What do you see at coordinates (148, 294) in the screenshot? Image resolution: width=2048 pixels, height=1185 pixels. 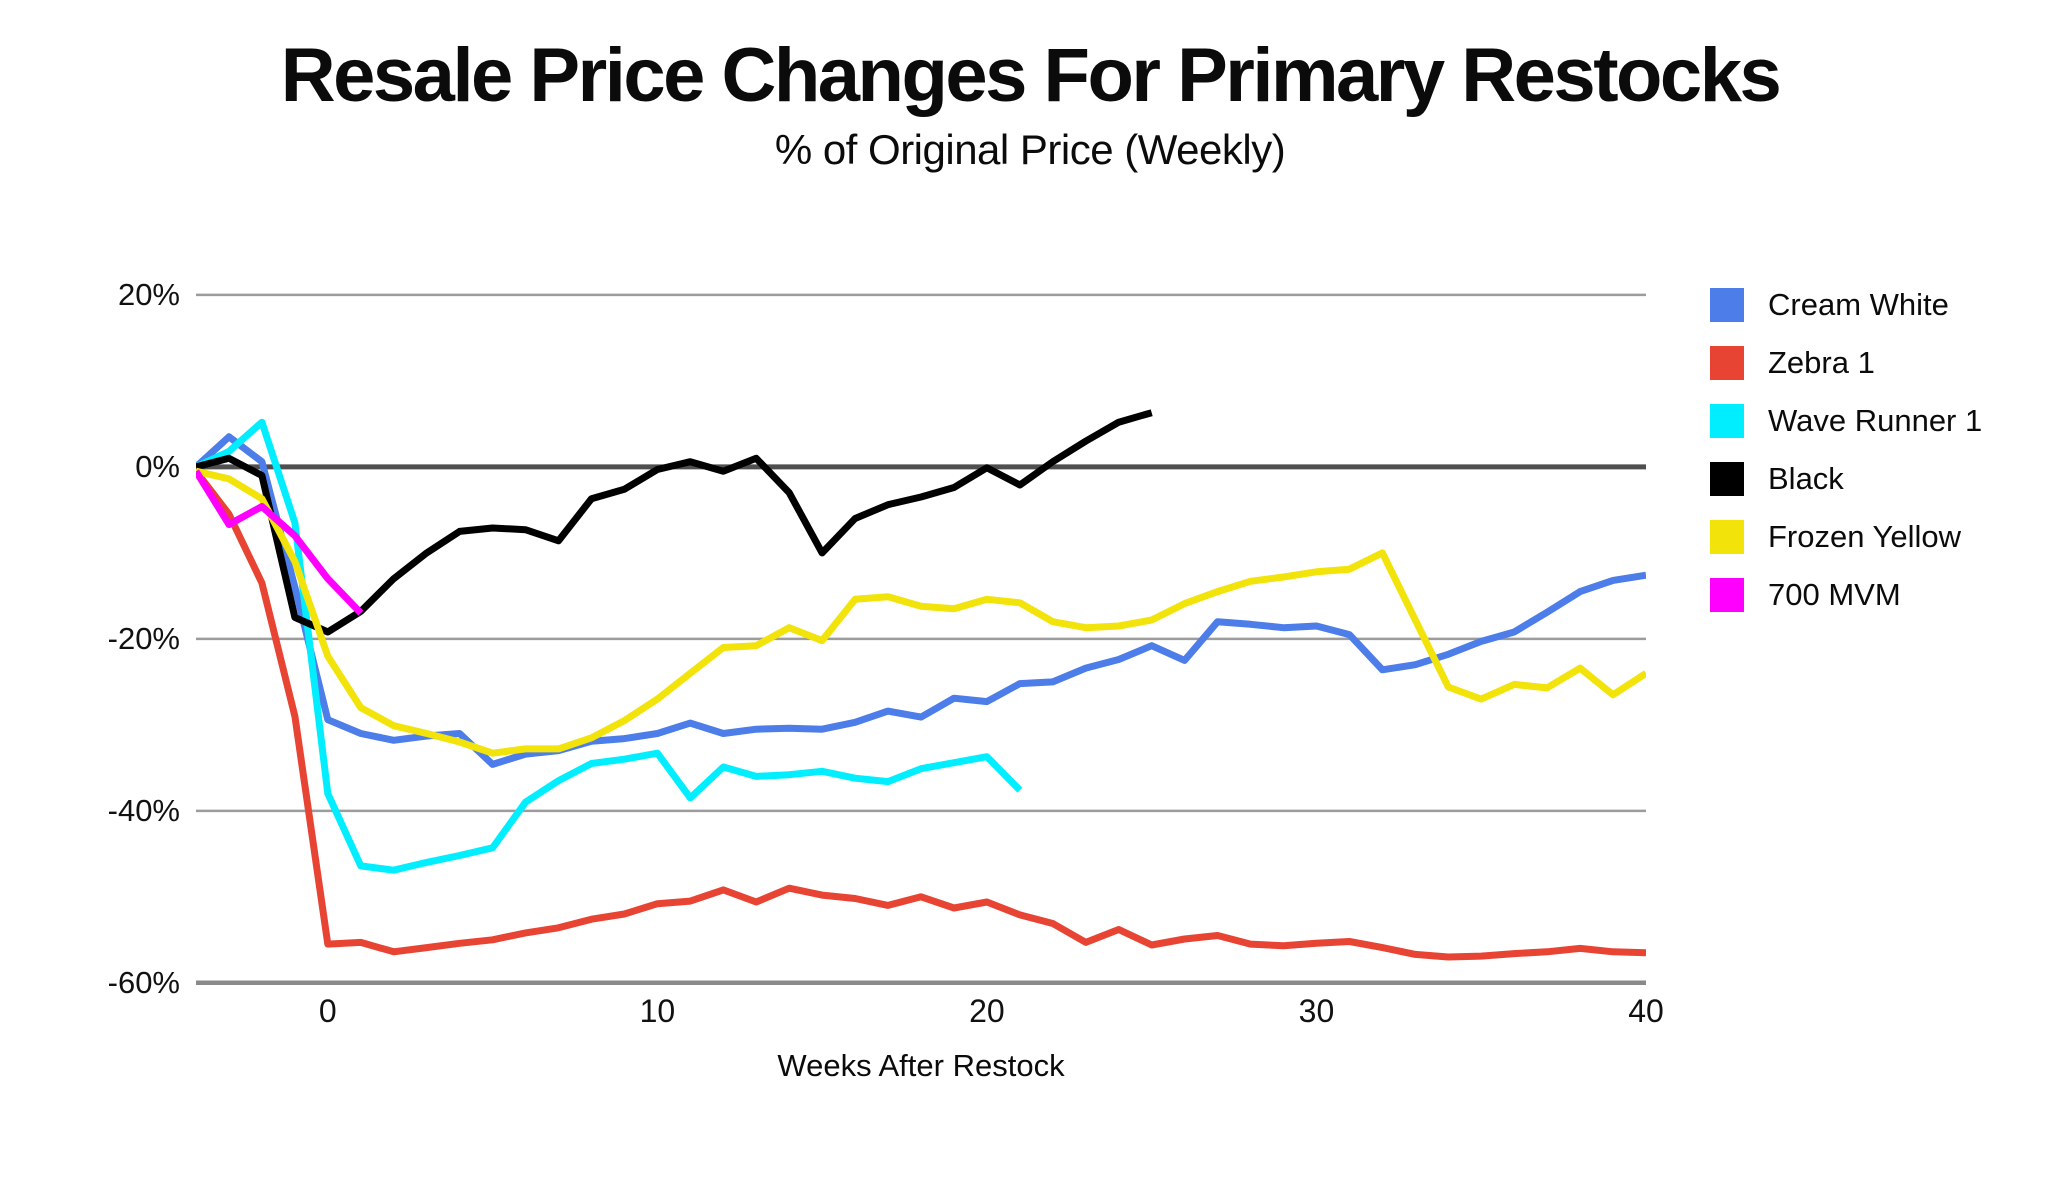 I see `y-axis-tick-label: 20%` at bounding box center [148, 294].